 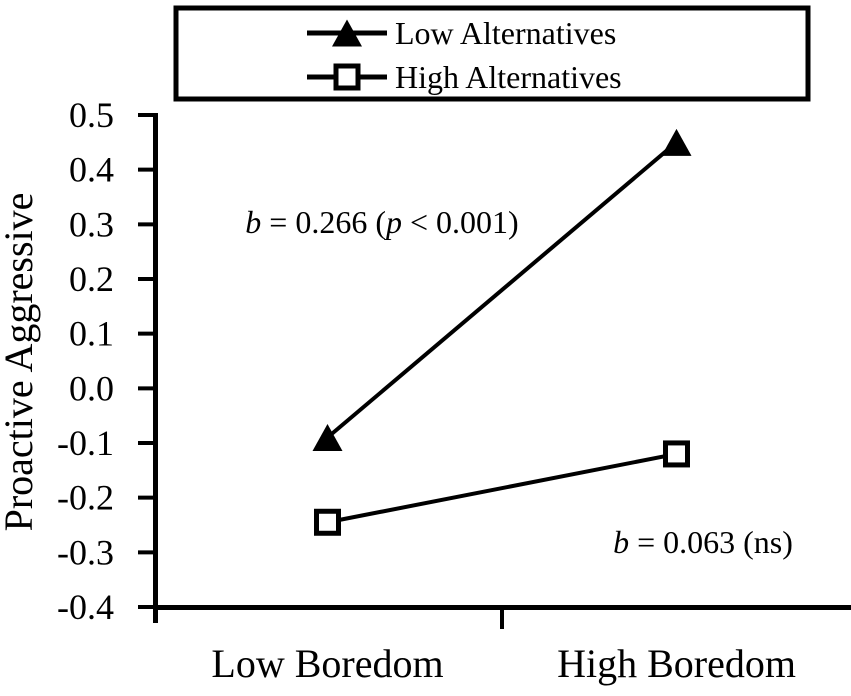 I want to click on annotation-text: b = 0.063 (ns), so click(x=703, y=542).